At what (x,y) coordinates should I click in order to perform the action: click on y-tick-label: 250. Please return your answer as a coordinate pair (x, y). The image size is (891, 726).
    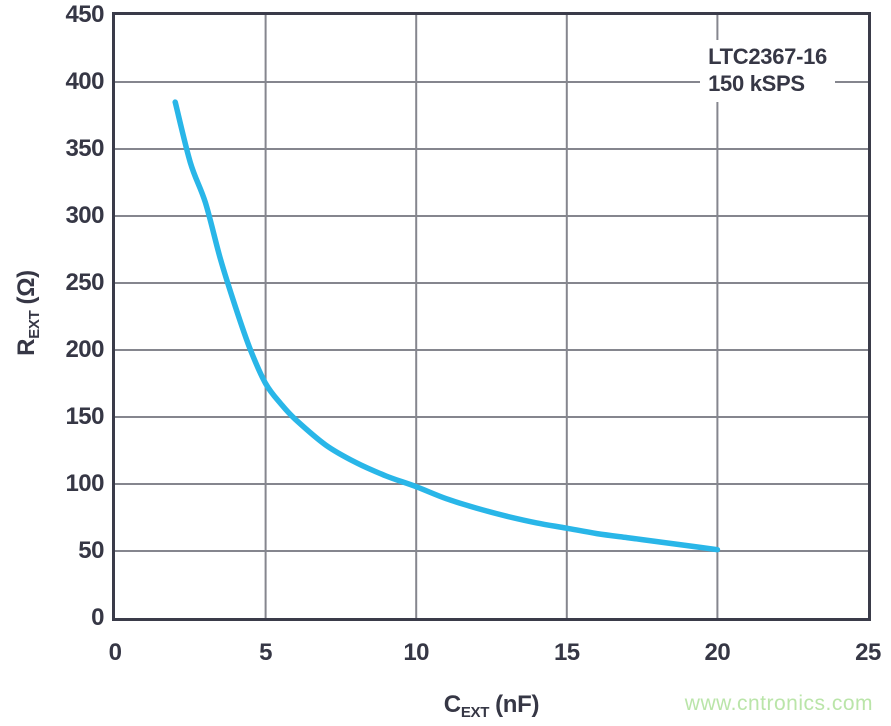
    Looking at the image, I should click on (84, 282).